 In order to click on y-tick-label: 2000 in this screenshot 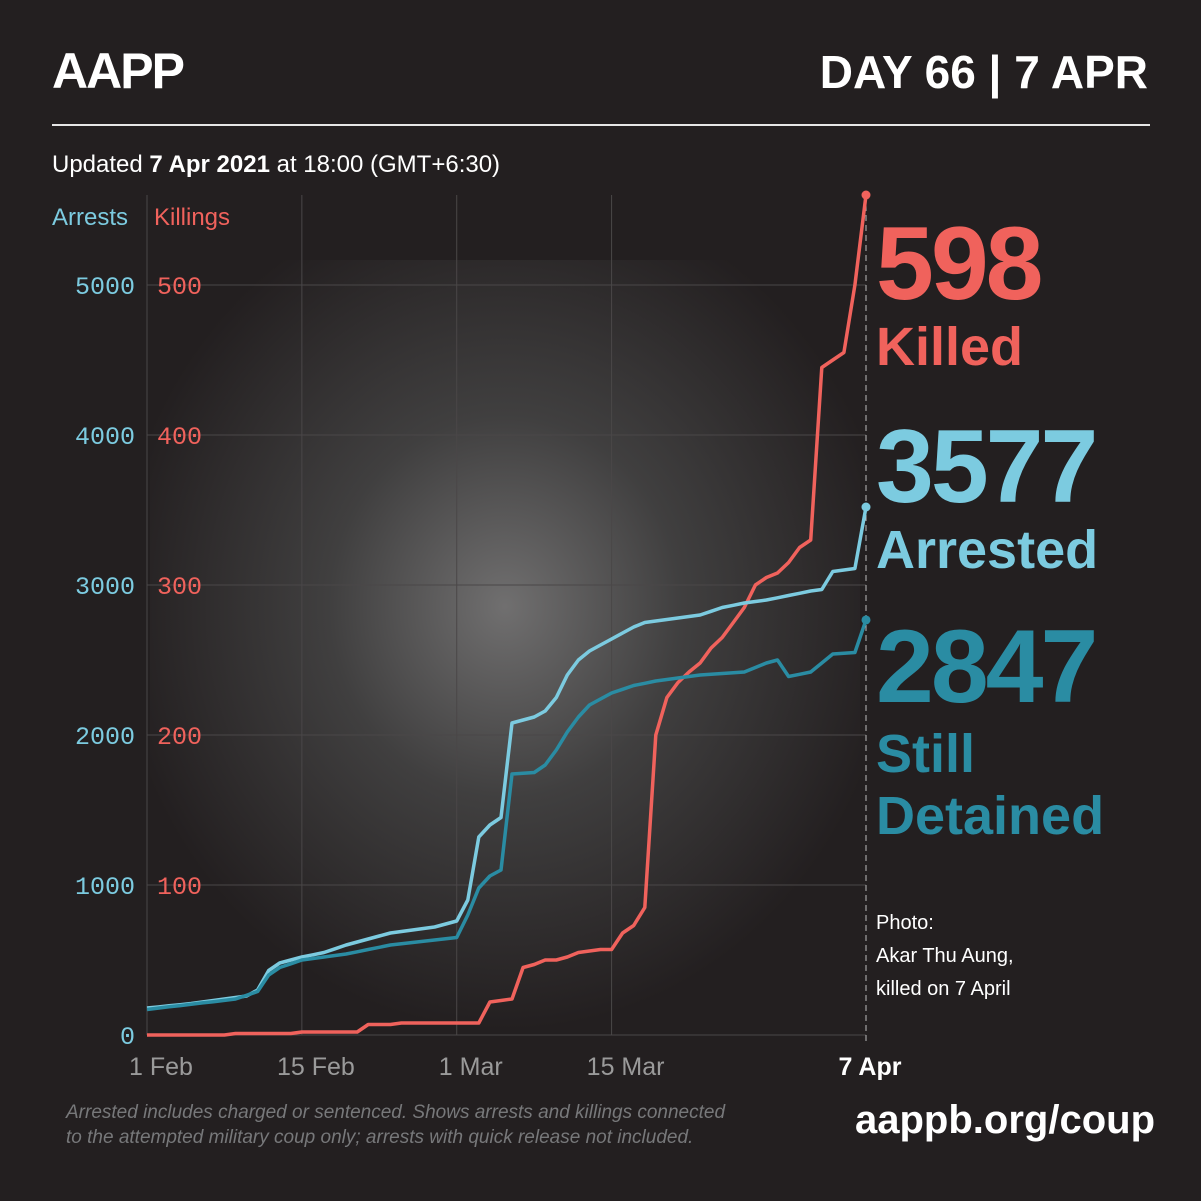, I will do `click(105, 737)`.